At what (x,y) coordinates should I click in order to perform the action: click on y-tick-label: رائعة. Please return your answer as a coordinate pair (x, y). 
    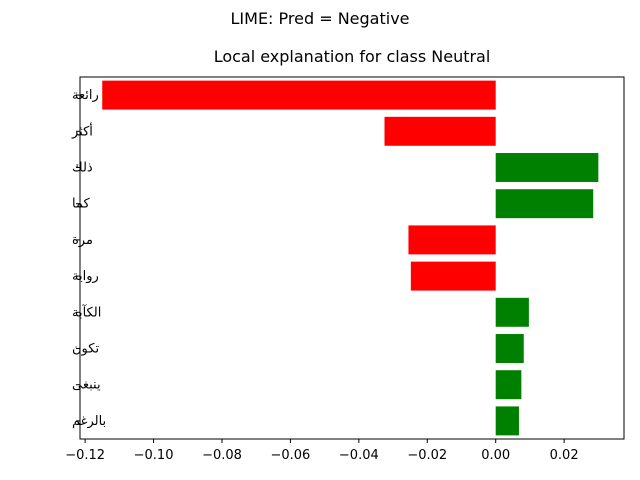
    Looking at the image, I should click on (85, 95).